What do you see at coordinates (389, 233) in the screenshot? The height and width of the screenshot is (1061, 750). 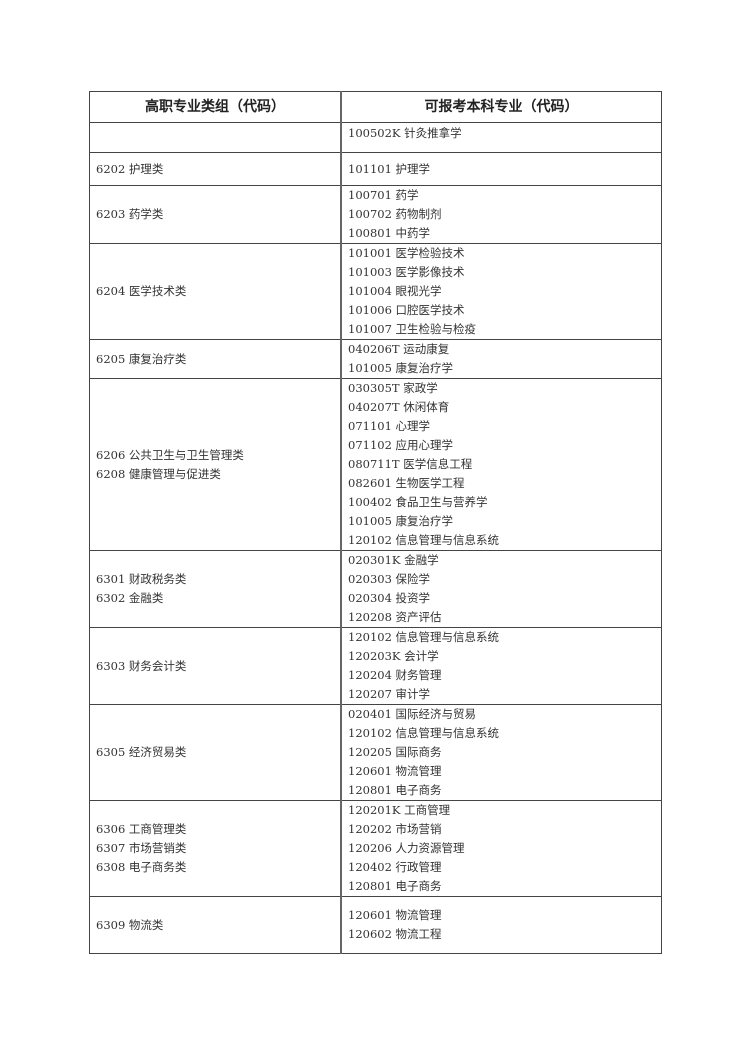 I see `undergraduate-major: 100801 中药学` at bounding box center [389, 233].